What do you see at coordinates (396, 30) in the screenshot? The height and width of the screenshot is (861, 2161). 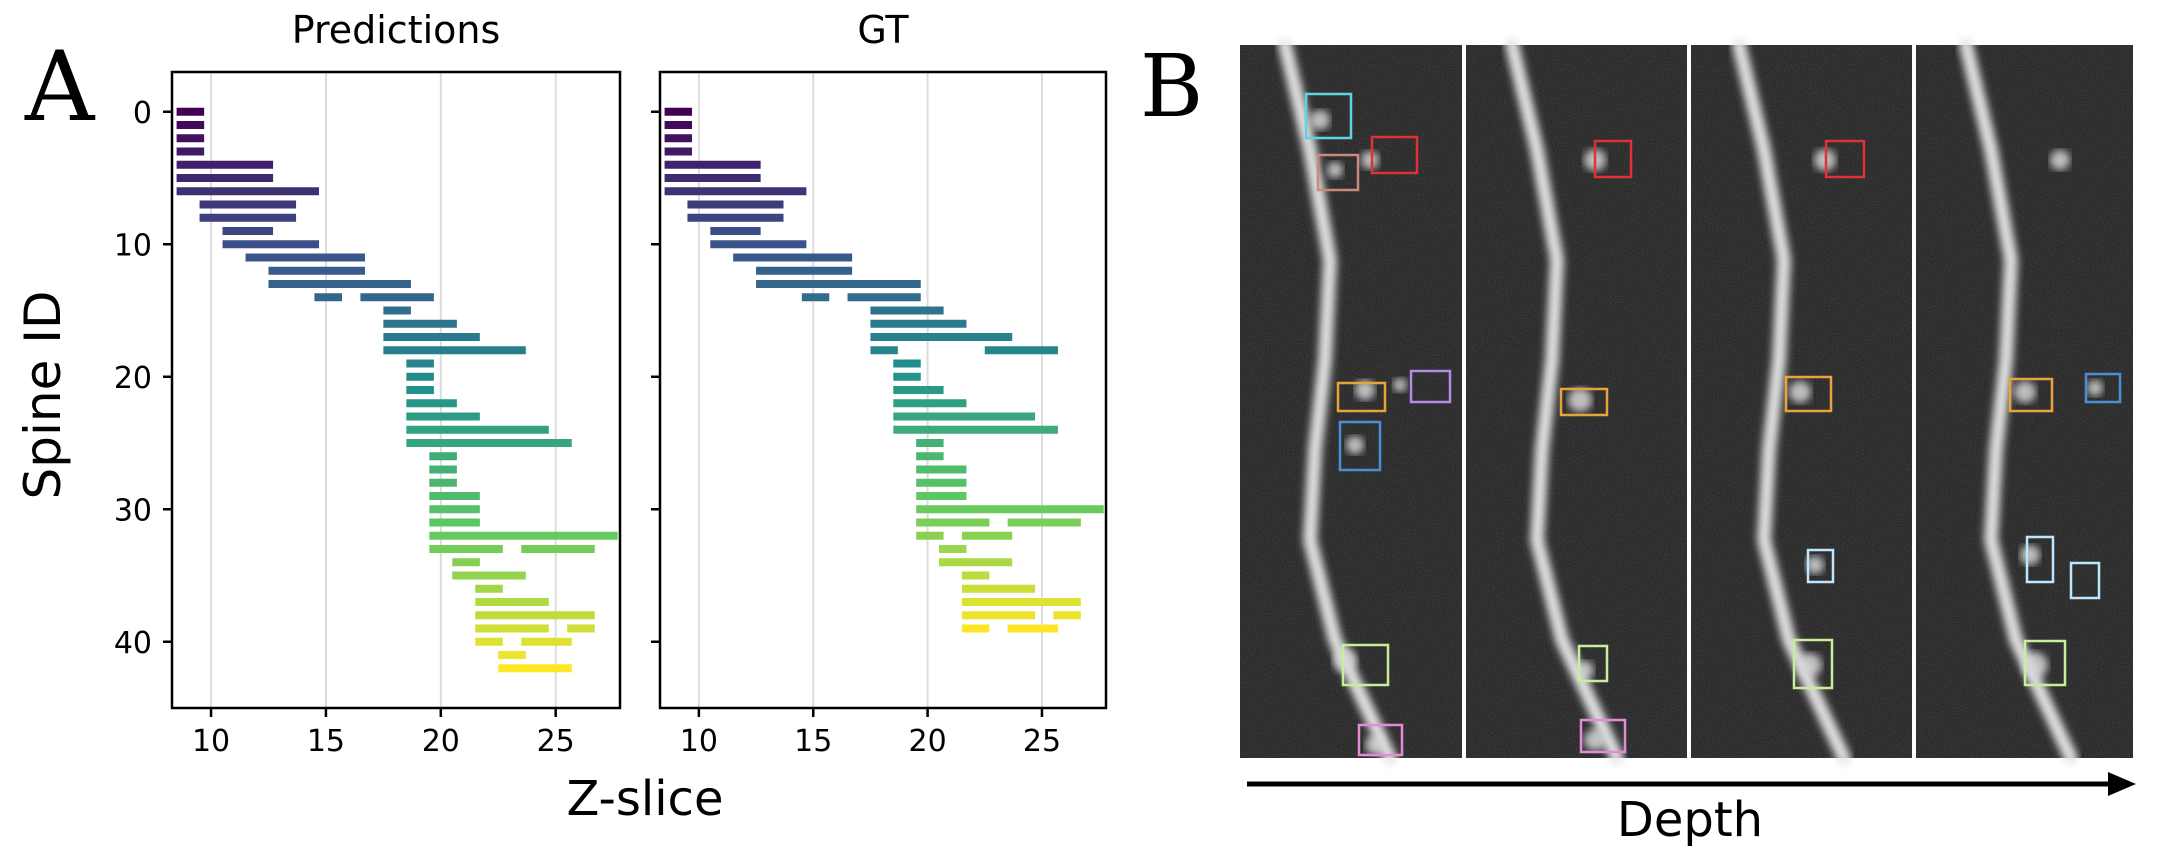 I see `chart-title: Predictions` at bounding box center [396, 30].